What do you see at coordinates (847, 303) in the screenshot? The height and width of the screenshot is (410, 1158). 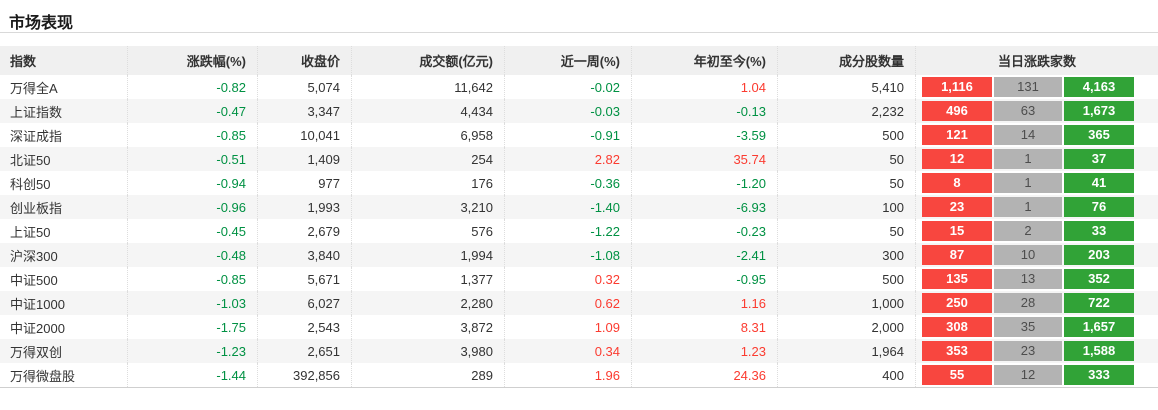 I see `constituent-count: 1,000` at bounding box center [847, 303].